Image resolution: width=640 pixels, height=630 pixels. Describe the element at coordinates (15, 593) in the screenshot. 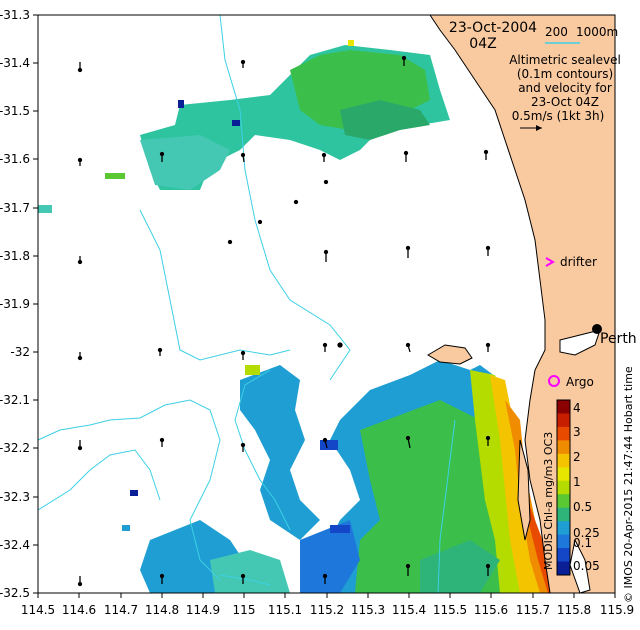

I see `y-tick-label: -32.5` at that location.